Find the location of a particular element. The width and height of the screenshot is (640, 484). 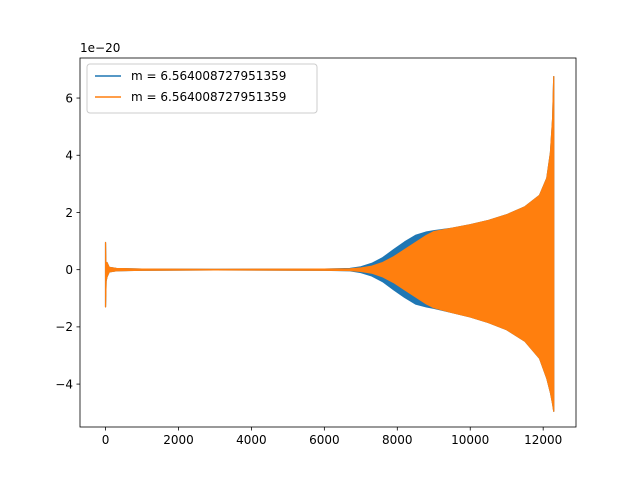

x-tick-label-2: 4000 is located at coordinates (251, 440).